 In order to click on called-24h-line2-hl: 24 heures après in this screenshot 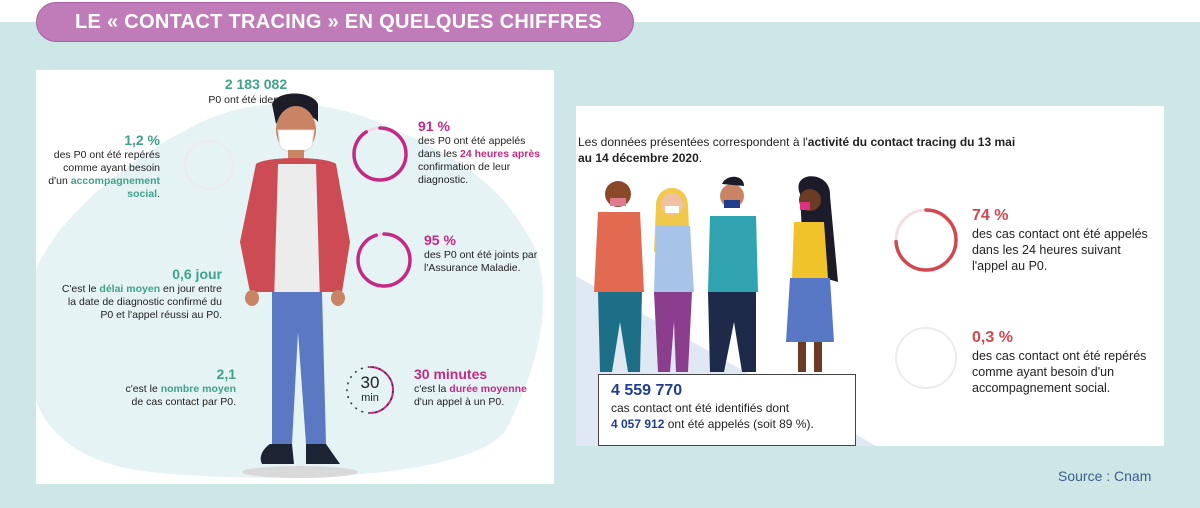, I will do `click(500, 154)`.